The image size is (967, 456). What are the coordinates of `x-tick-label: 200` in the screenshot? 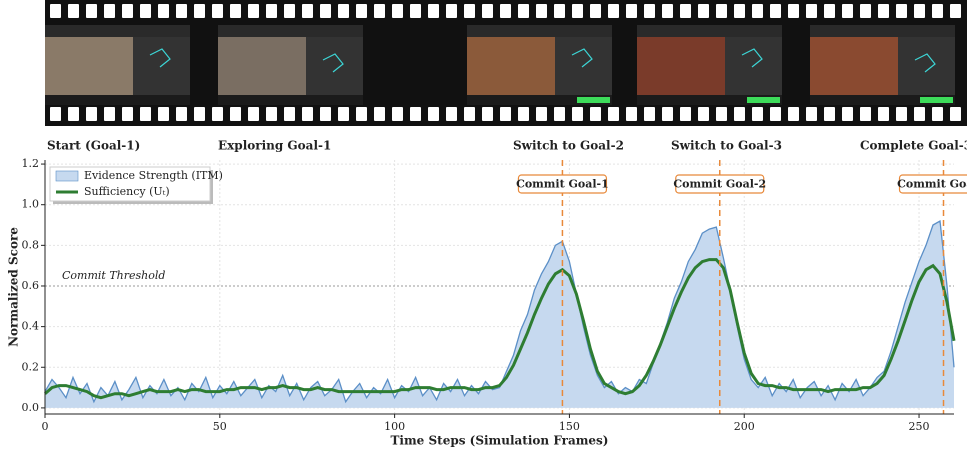 It's located at (744, 426).